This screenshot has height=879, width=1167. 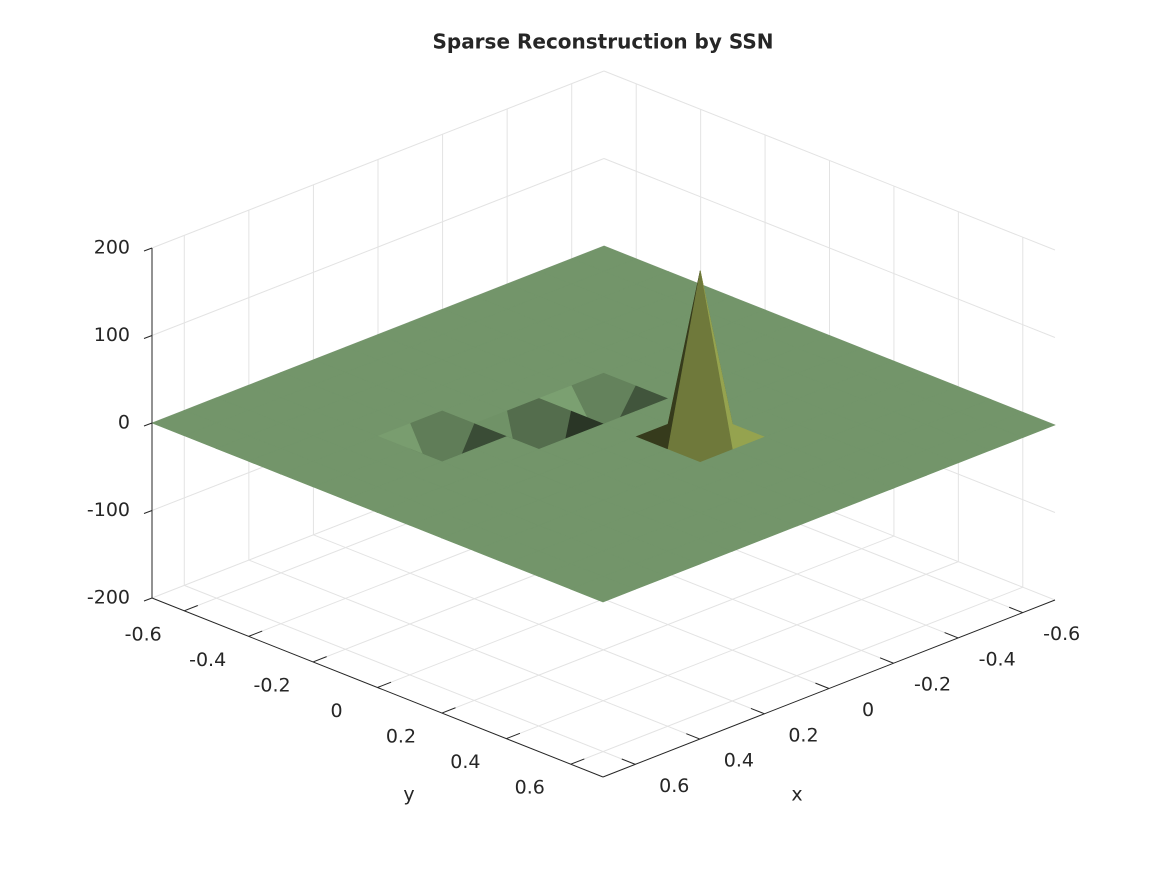 I want to click on x-tick-label: 0, so click(x=868, y=710).